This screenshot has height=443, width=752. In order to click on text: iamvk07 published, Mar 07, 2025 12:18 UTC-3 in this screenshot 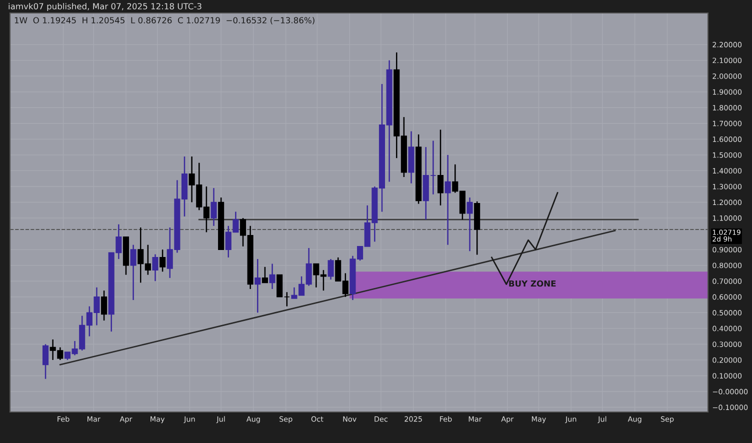, I will do `click(105, 7)`.